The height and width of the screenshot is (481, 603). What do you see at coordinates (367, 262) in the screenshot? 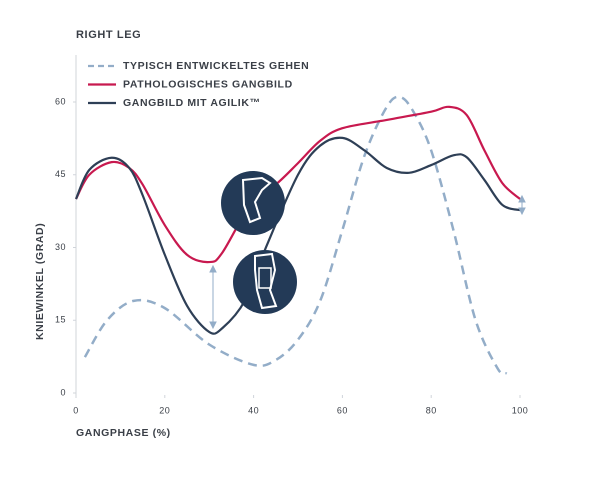
I see `annotation-arrow` at bounding box center [367, 262].